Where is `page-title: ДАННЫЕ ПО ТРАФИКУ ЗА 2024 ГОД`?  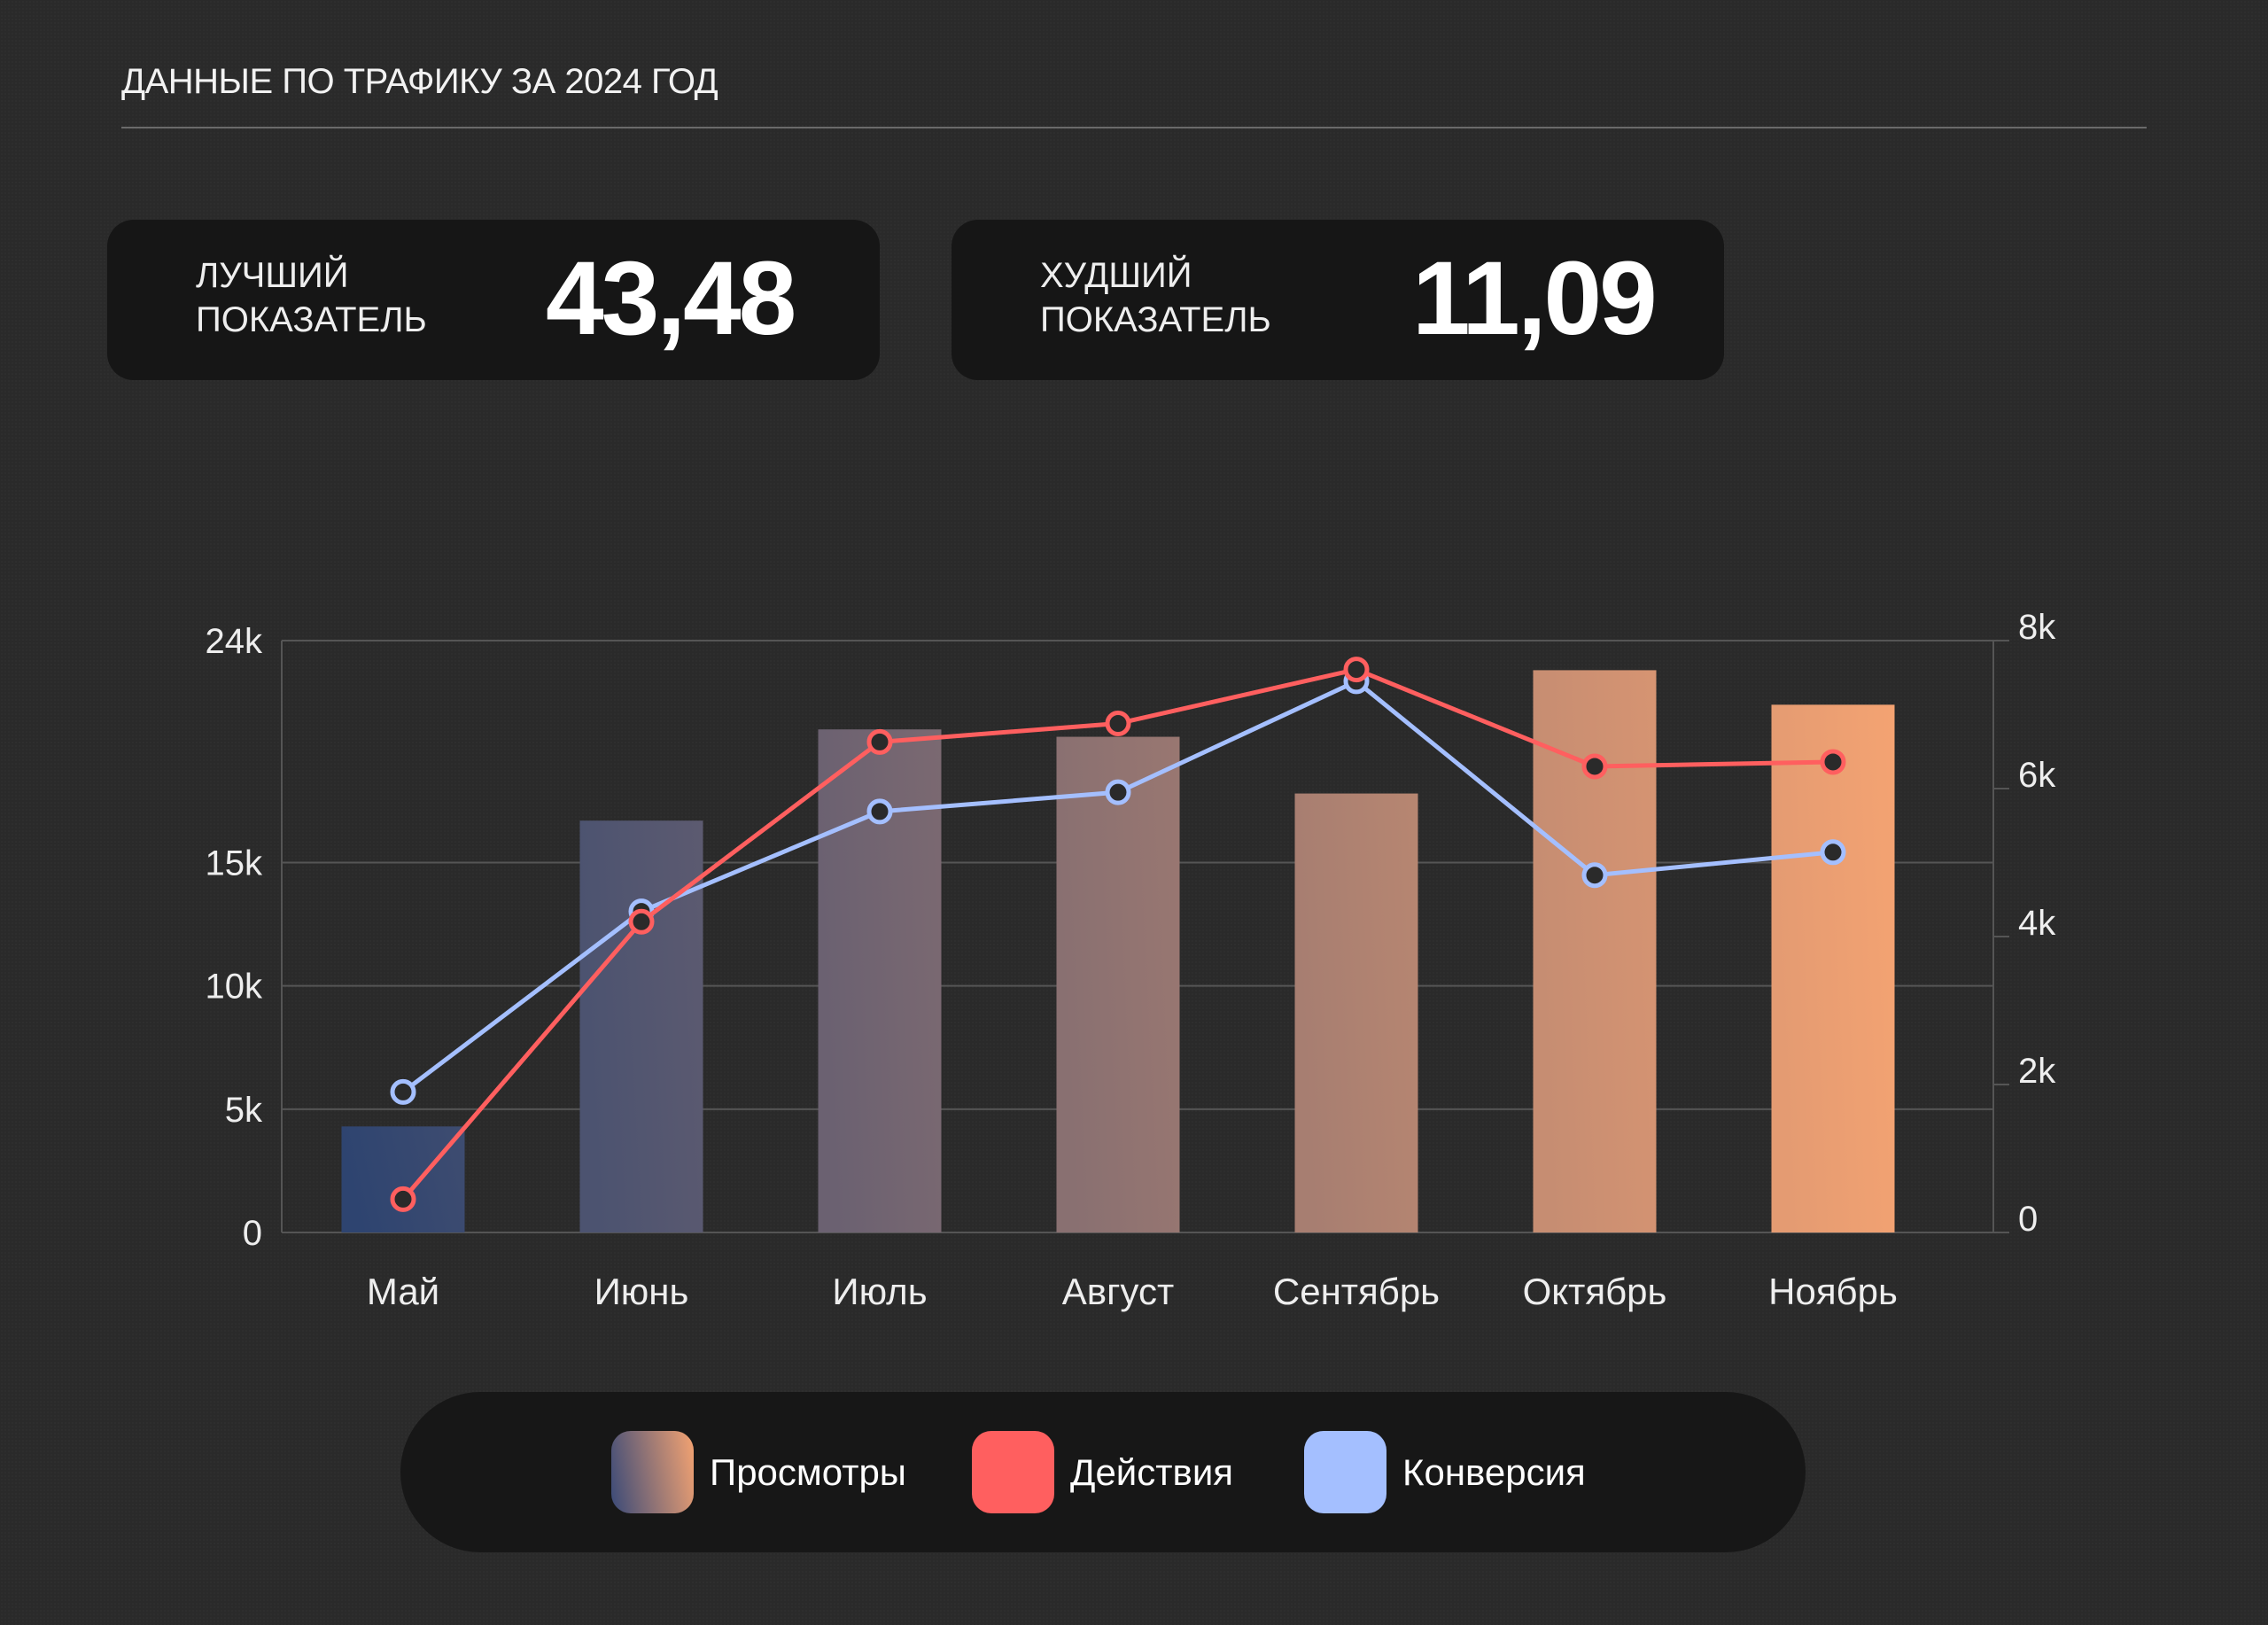 page-title: ДАННЫЕ ПО ТРАФИКУ ЗА 2024 ГОД is located at coordinates (419, 81).